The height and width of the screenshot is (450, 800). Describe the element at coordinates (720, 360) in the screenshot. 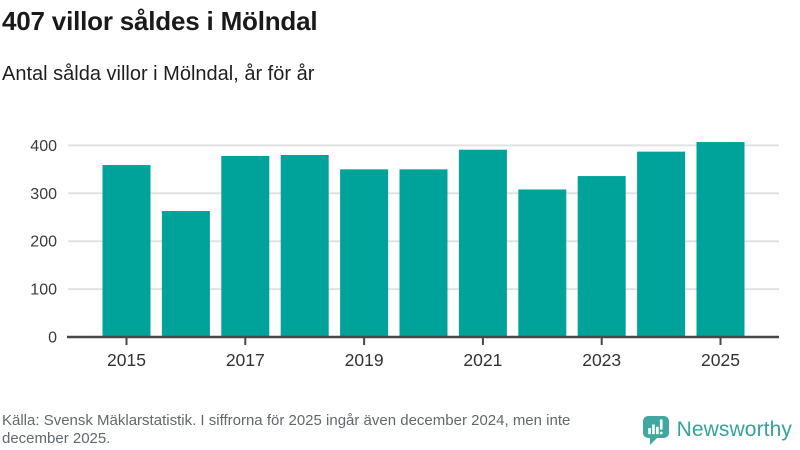

I see `x-tick-label-2025: 2025` at that location.